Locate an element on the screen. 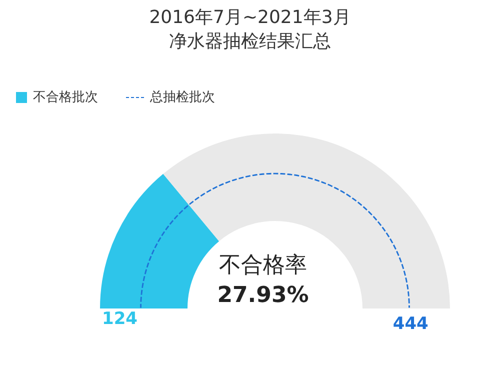  text: 27.93% is located at coordinates (263, 295).